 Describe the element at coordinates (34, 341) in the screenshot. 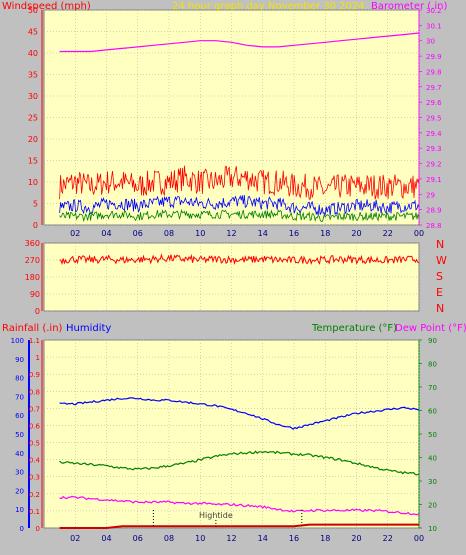

I see `rainfall-tick-label: 1.1` at that location.